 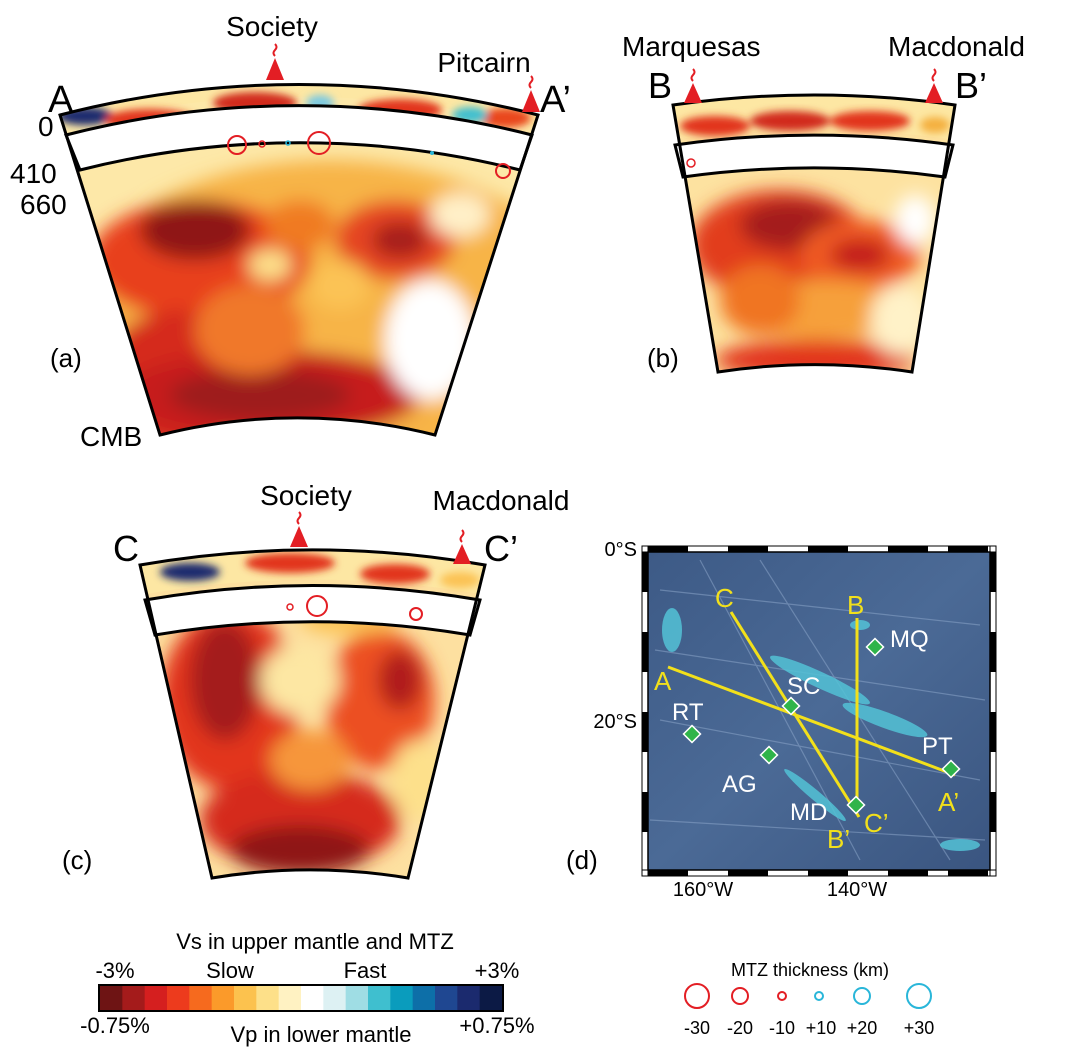 What do you see at coordinates (740, 1028) in the screenshot?
I see `mtz-legend-label: -20` at bounding box center [740, 1028].